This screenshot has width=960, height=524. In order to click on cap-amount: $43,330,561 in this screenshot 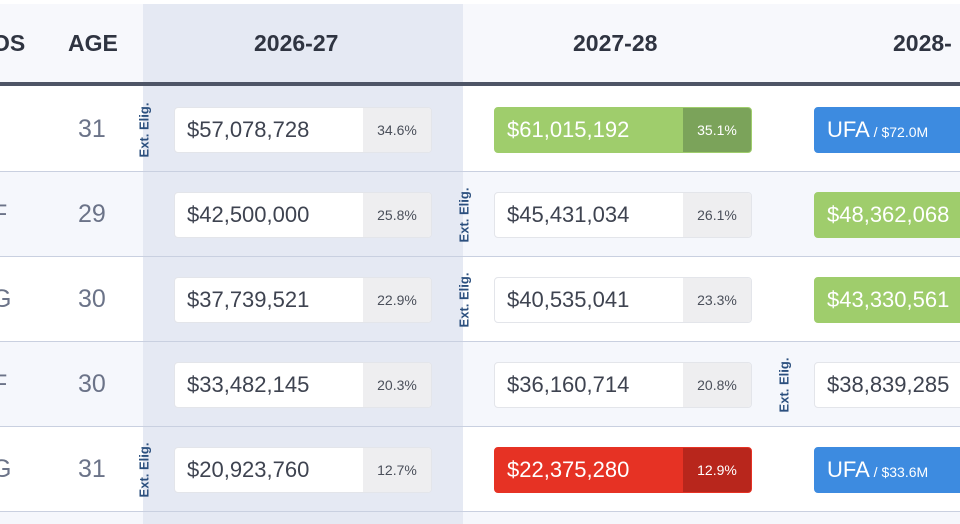, I will do `click(888, 299)`.